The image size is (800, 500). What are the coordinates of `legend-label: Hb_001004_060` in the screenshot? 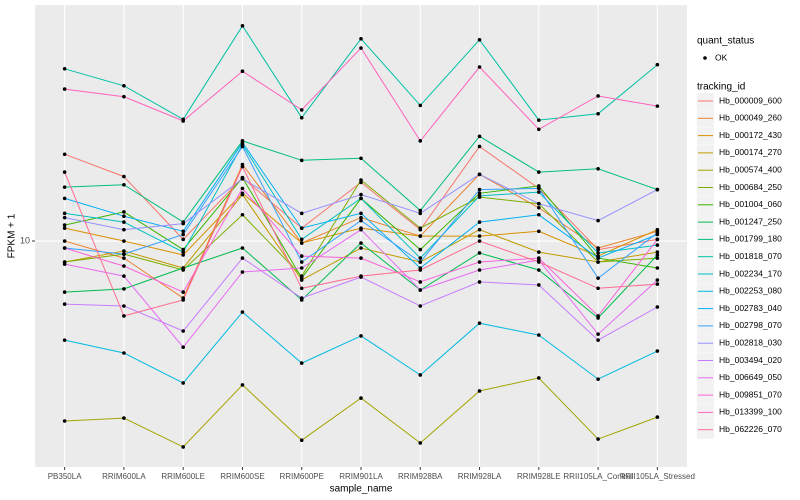 It's located at (750, 204).